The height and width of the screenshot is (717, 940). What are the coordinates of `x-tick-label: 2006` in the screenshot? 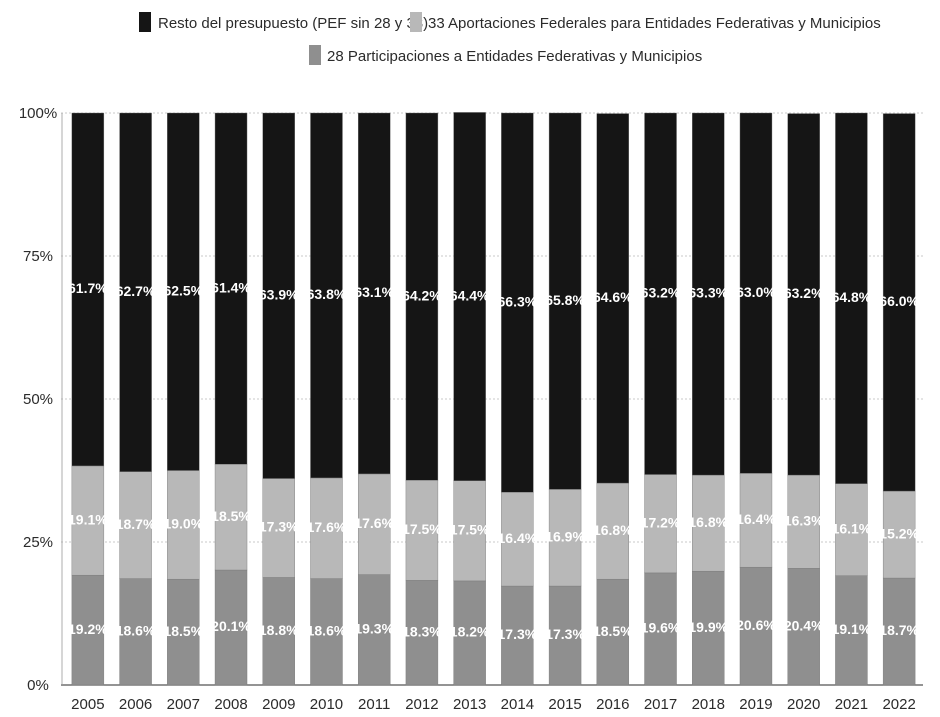 It's located at (135, 704).